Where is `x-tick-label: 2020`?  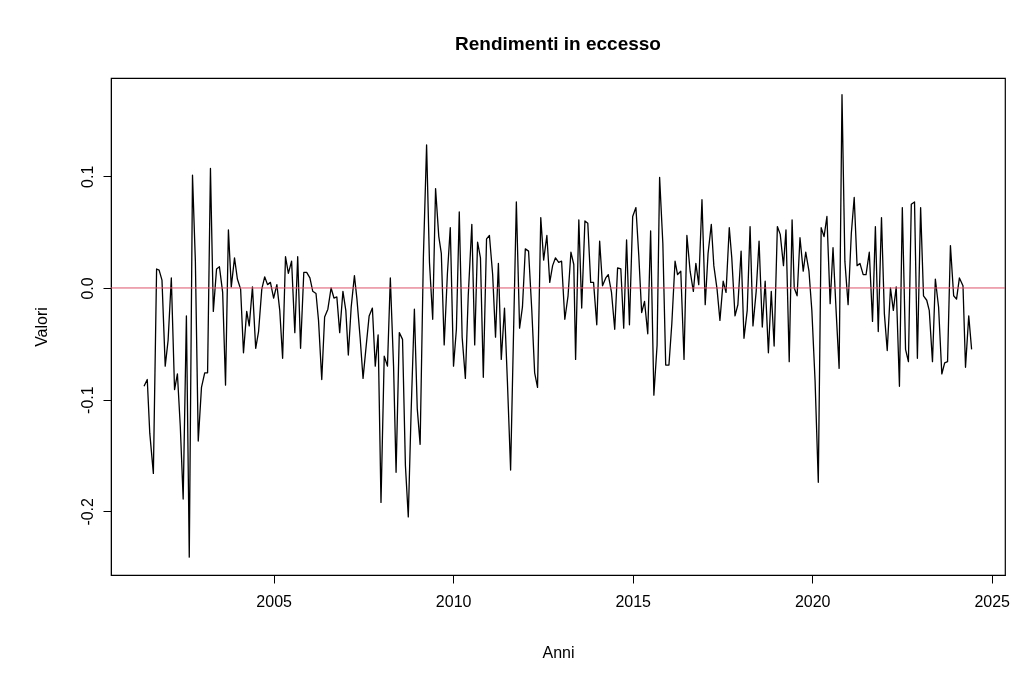 x-tick-label: 2020 is located at coordinates (812, 601).